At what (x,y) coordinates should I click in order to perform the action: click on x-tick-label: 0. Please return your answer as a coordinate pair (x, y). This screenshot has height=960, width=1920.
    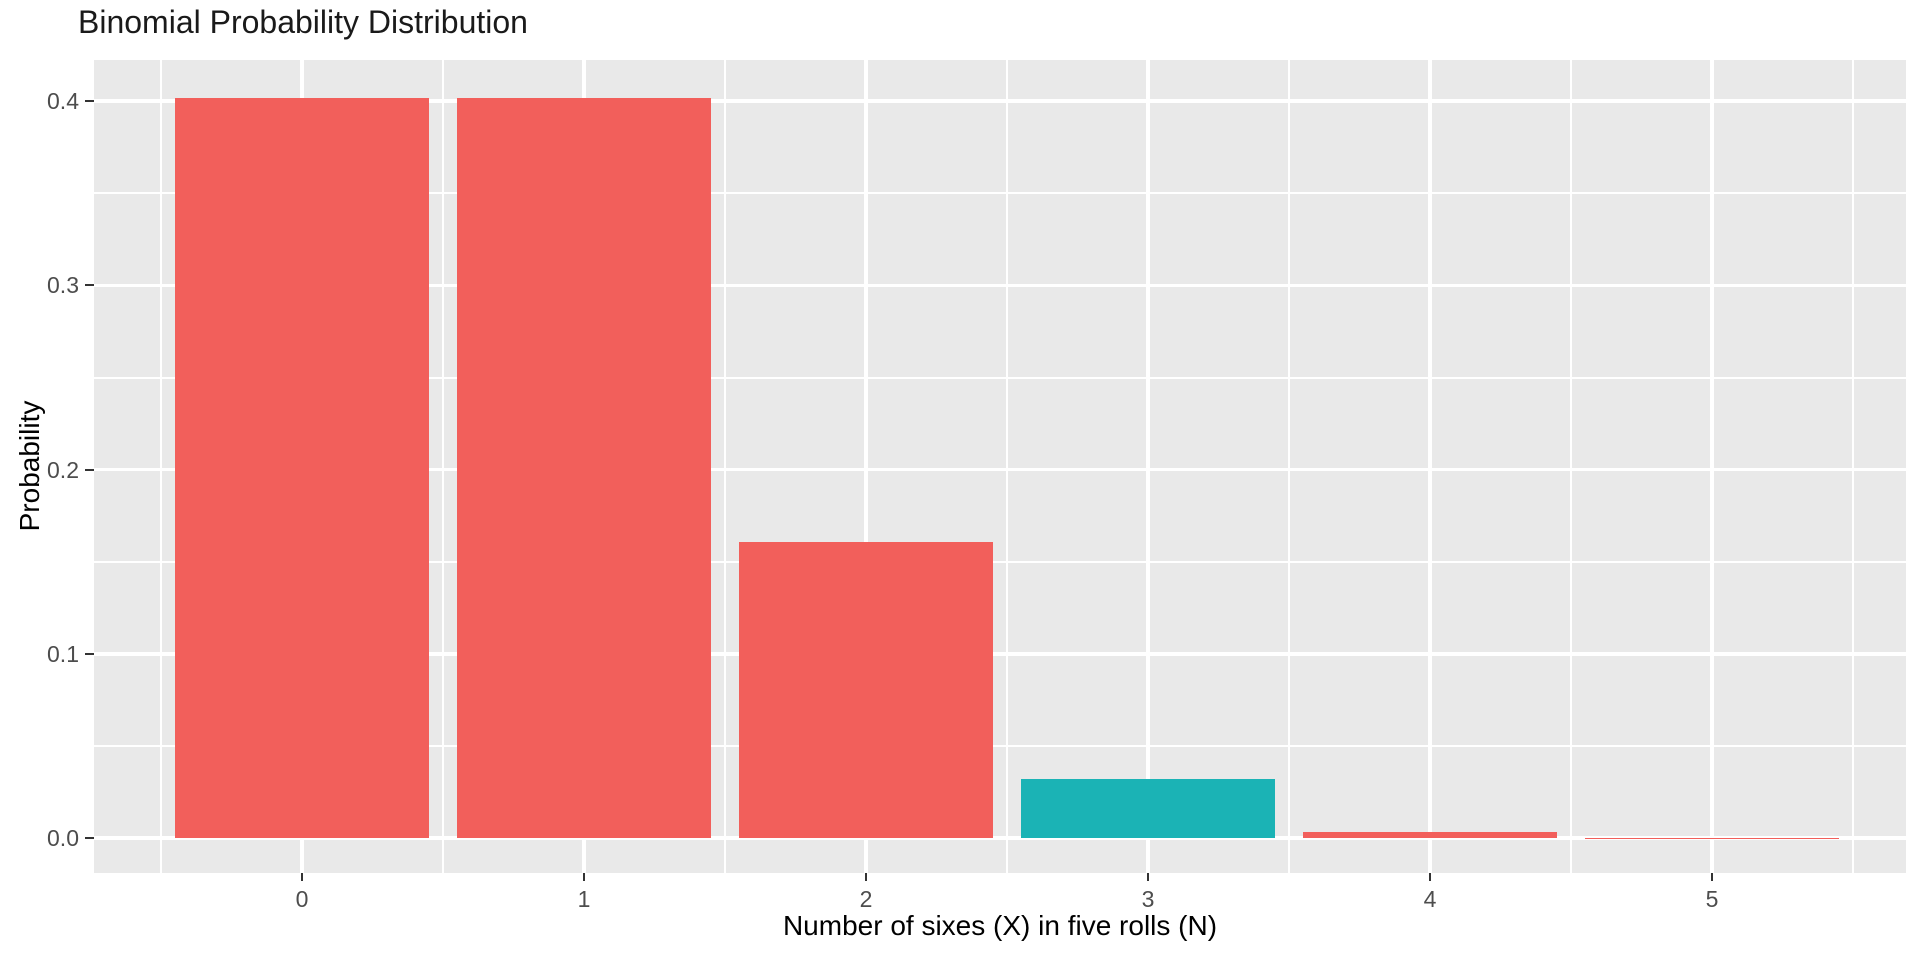
    Looking at the image, I should click on (302, 899).